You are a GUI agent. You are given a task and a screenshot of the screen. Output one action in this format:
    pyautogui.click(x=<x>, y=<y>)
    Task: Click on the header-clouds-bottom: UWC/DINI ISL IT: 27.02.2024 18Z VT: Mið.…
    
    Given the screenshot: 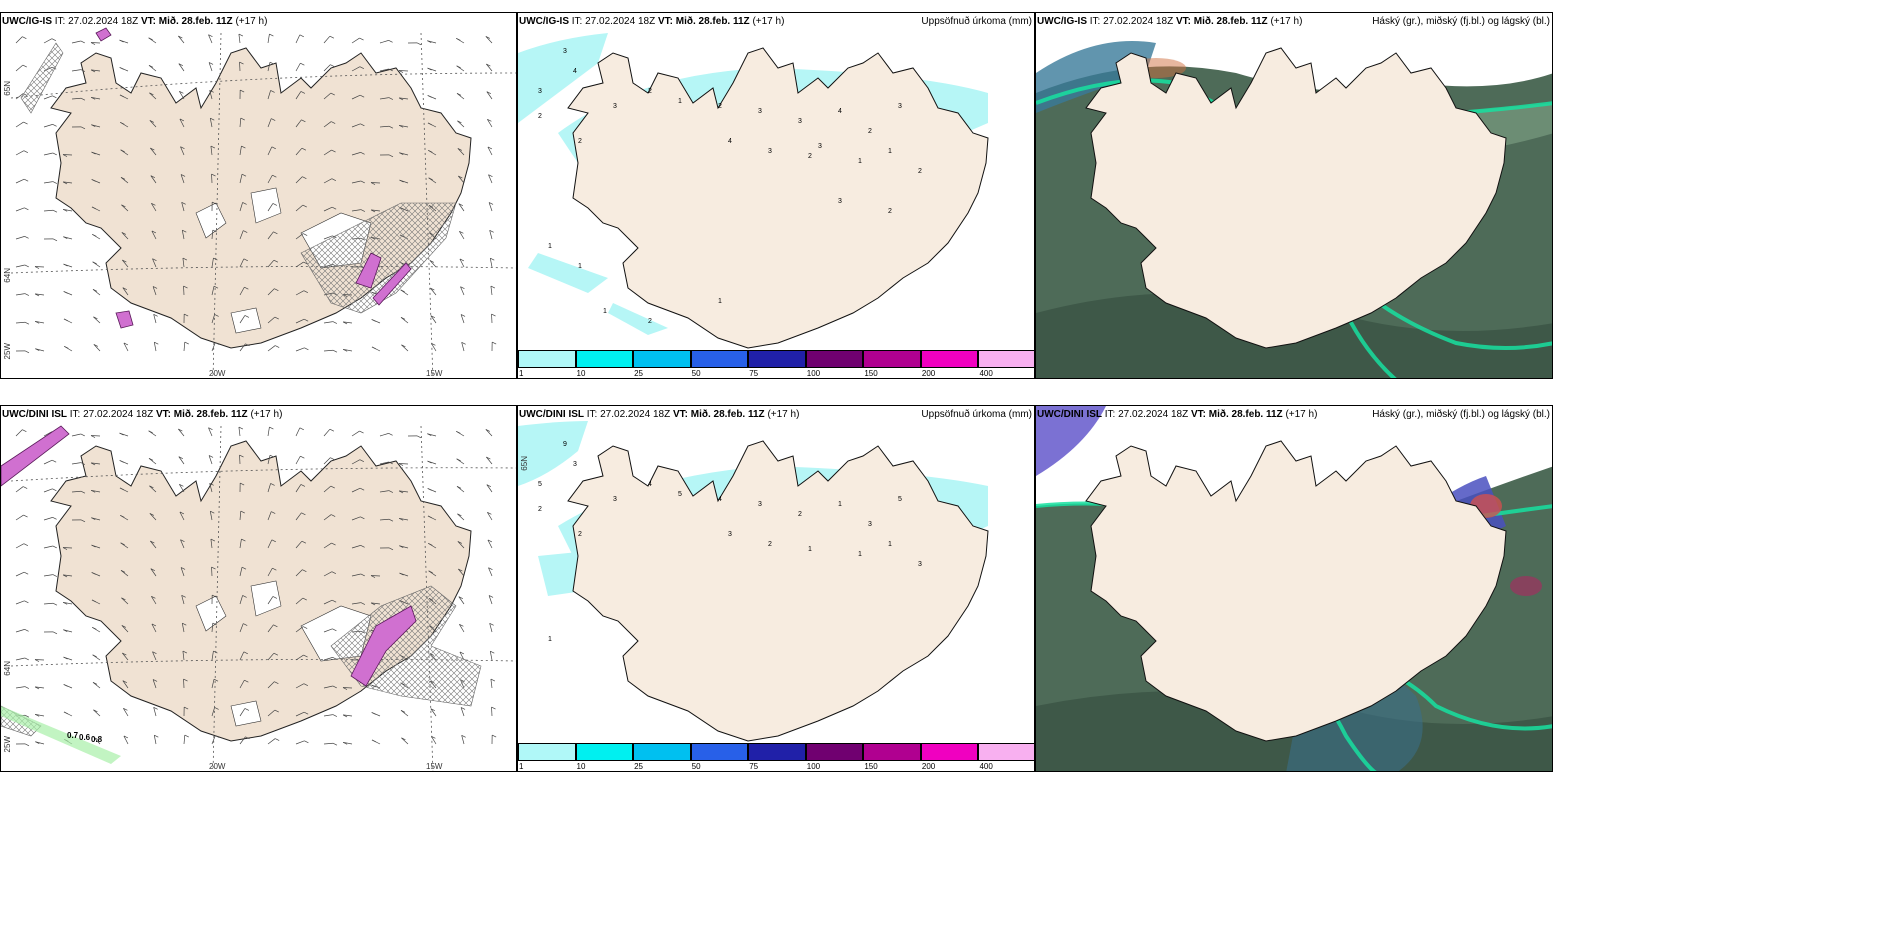 What is the action you would take?
    pyautogui.click(x=1294, y=415)
    